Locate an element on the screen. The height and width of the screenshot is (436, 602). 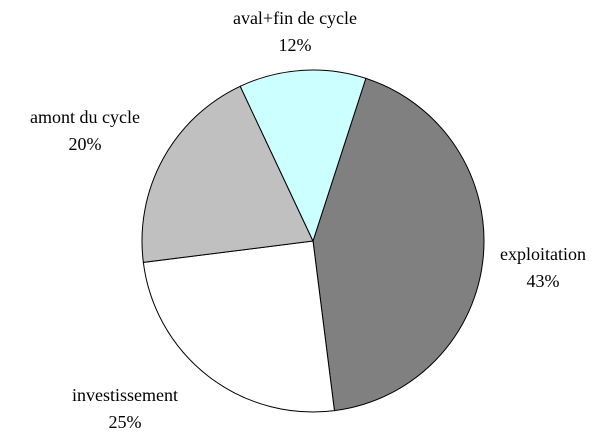
slice-value-label: 12% is located at coordinates (295, 45).